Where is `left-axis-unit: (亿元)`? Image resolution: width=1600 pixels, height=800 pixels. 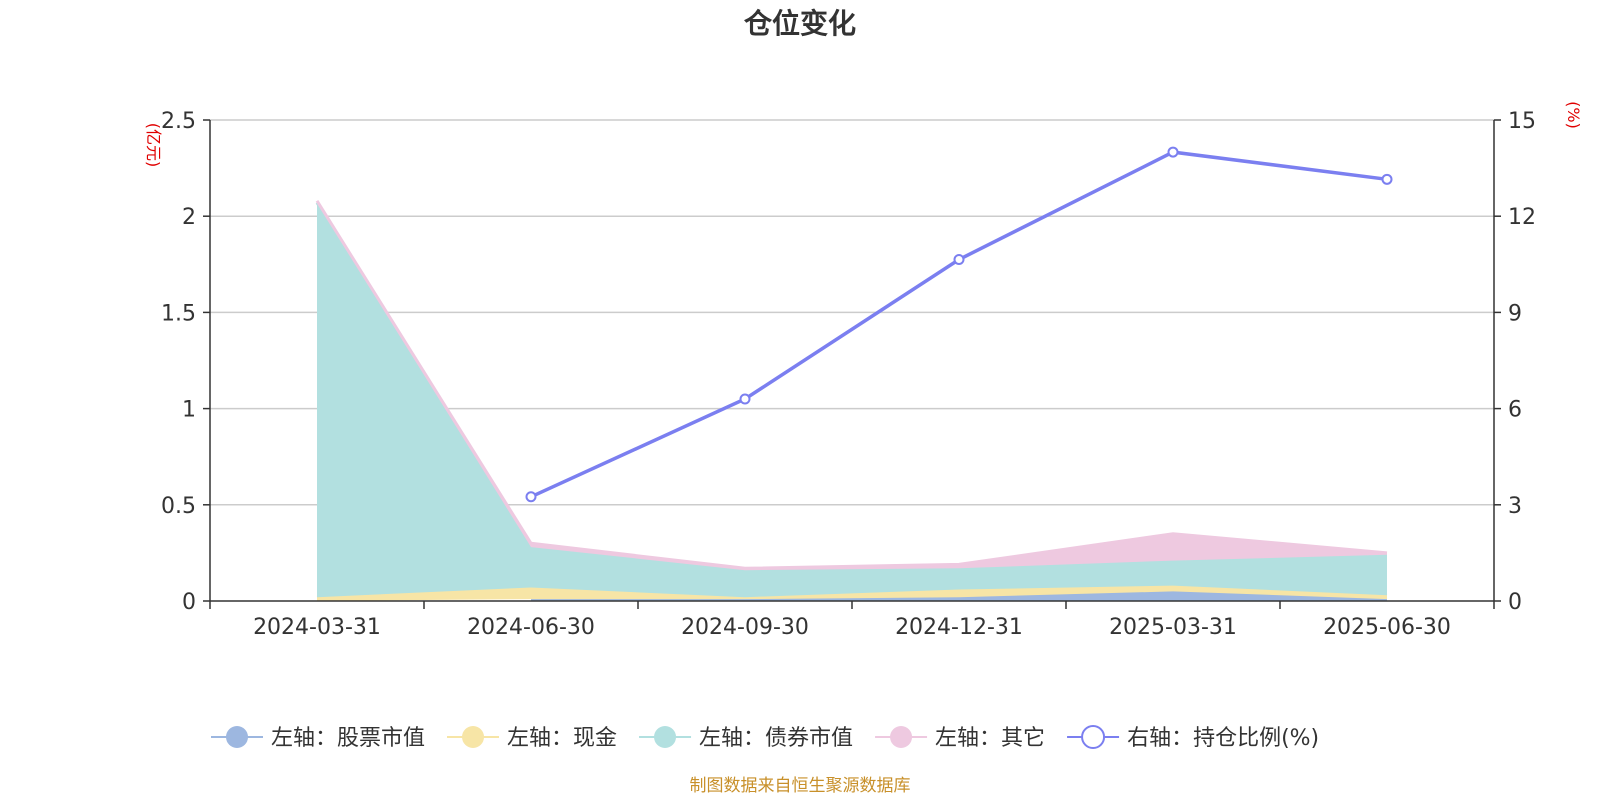
left-axis-unit: (亿元) is located at coordinates (153, 145).